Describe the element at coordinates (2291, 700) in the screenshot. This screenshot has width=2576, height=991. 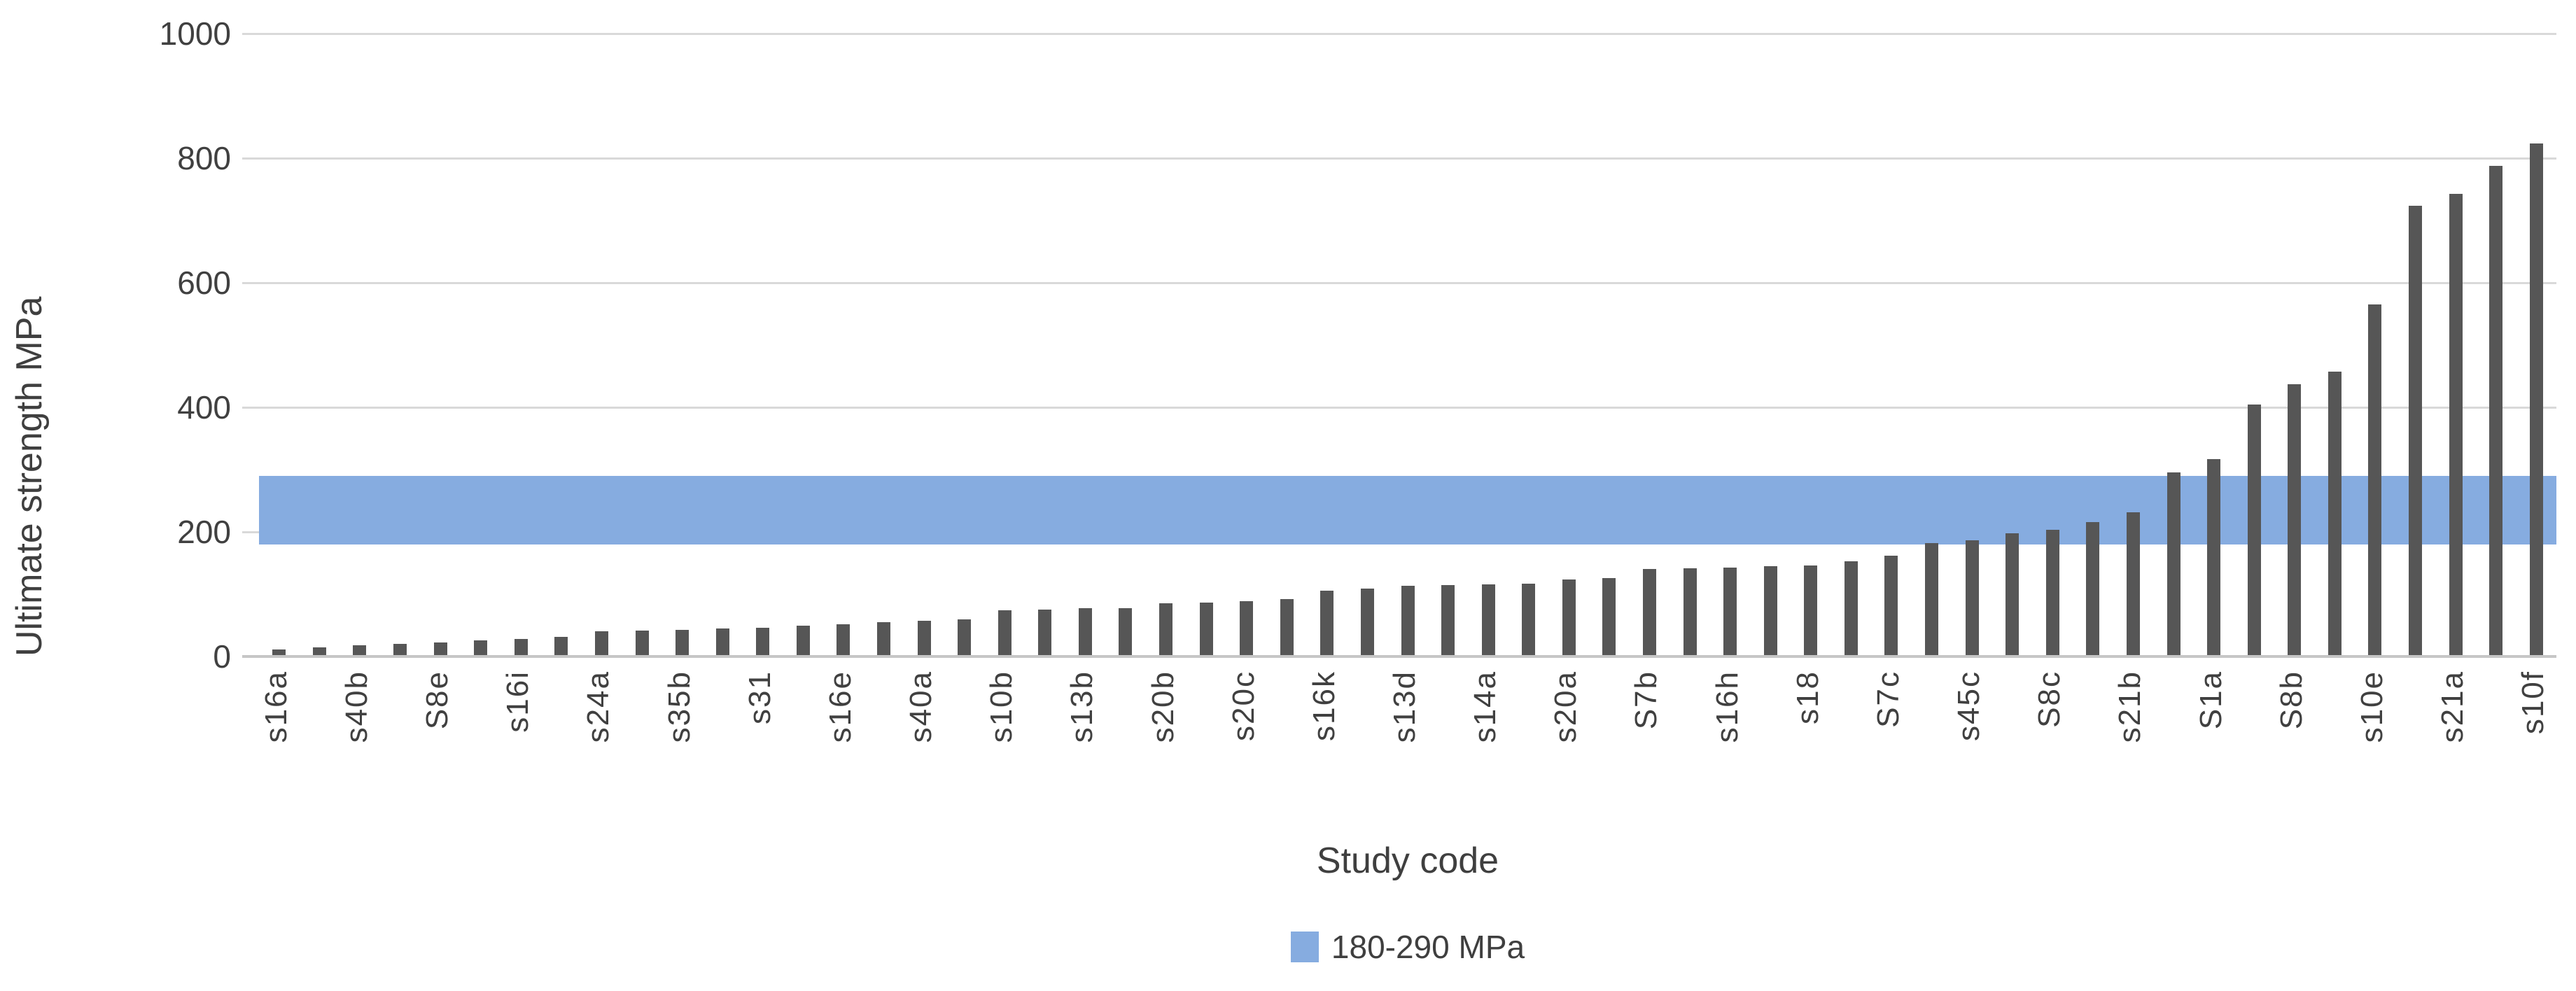
I see `x-tick-label: S8b` at that location.